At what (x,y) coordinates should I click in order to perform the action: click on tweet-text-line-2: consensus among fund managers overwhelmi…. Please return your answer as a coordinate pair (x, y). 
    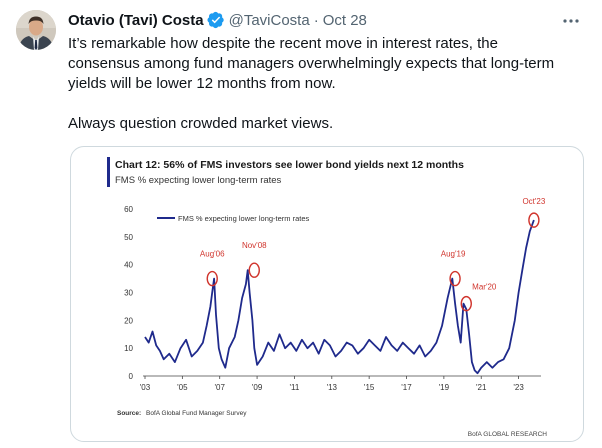
    Looking at the image, I should click on (311, 63).